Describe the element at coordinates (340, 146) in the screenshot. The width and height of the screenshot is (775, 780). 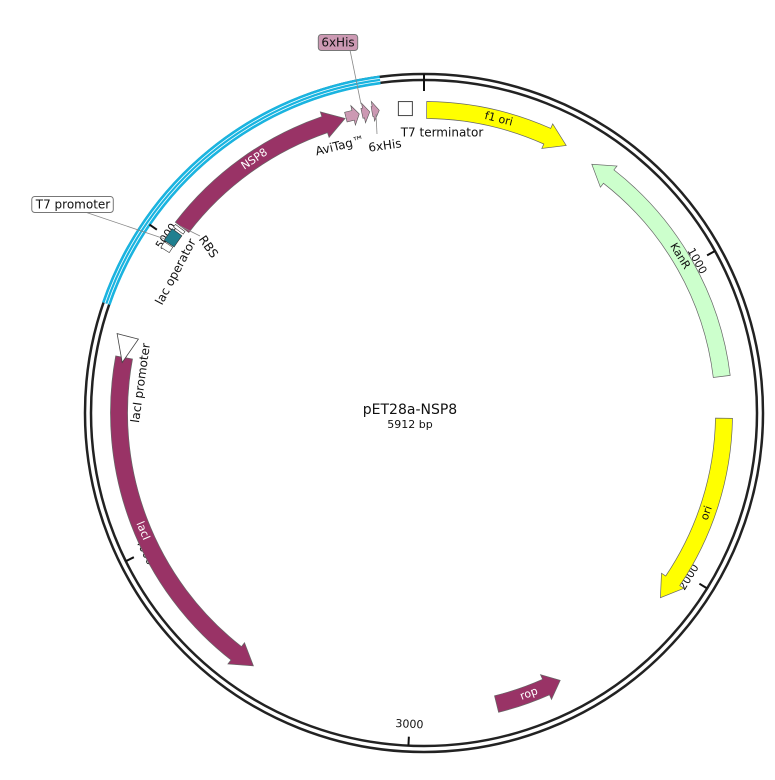
I see `annotation: AviTag™` at that location.